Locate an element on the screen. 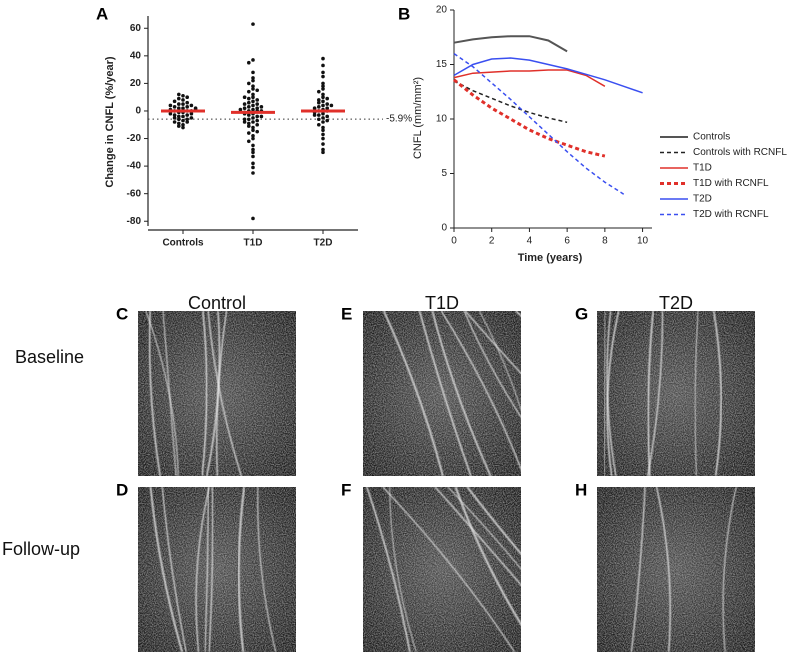 This screenshot has height=652, width=793. x-axis-label: Time (years) is located at coordinates (550, 258).